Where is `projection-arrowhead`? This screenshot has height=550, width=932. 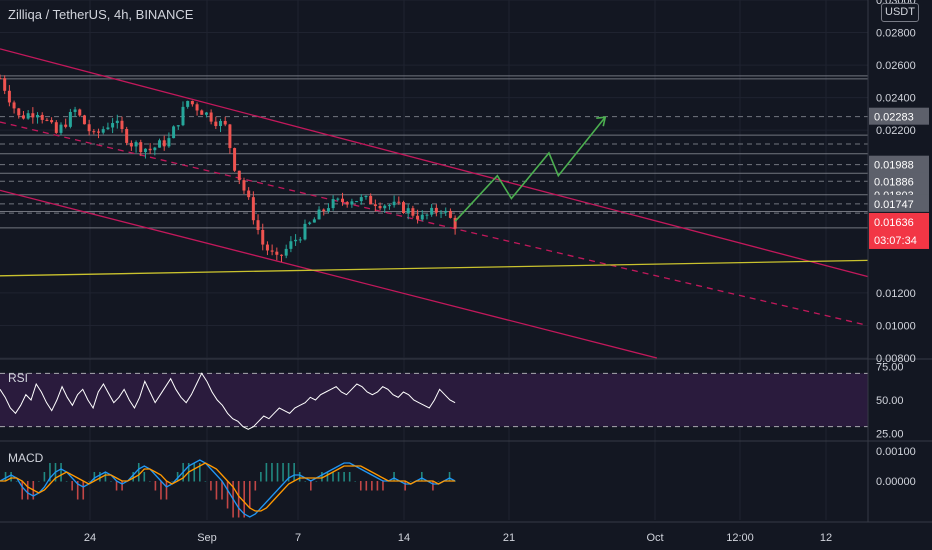
projection-arrowhead is located at coordinates (601, 121).